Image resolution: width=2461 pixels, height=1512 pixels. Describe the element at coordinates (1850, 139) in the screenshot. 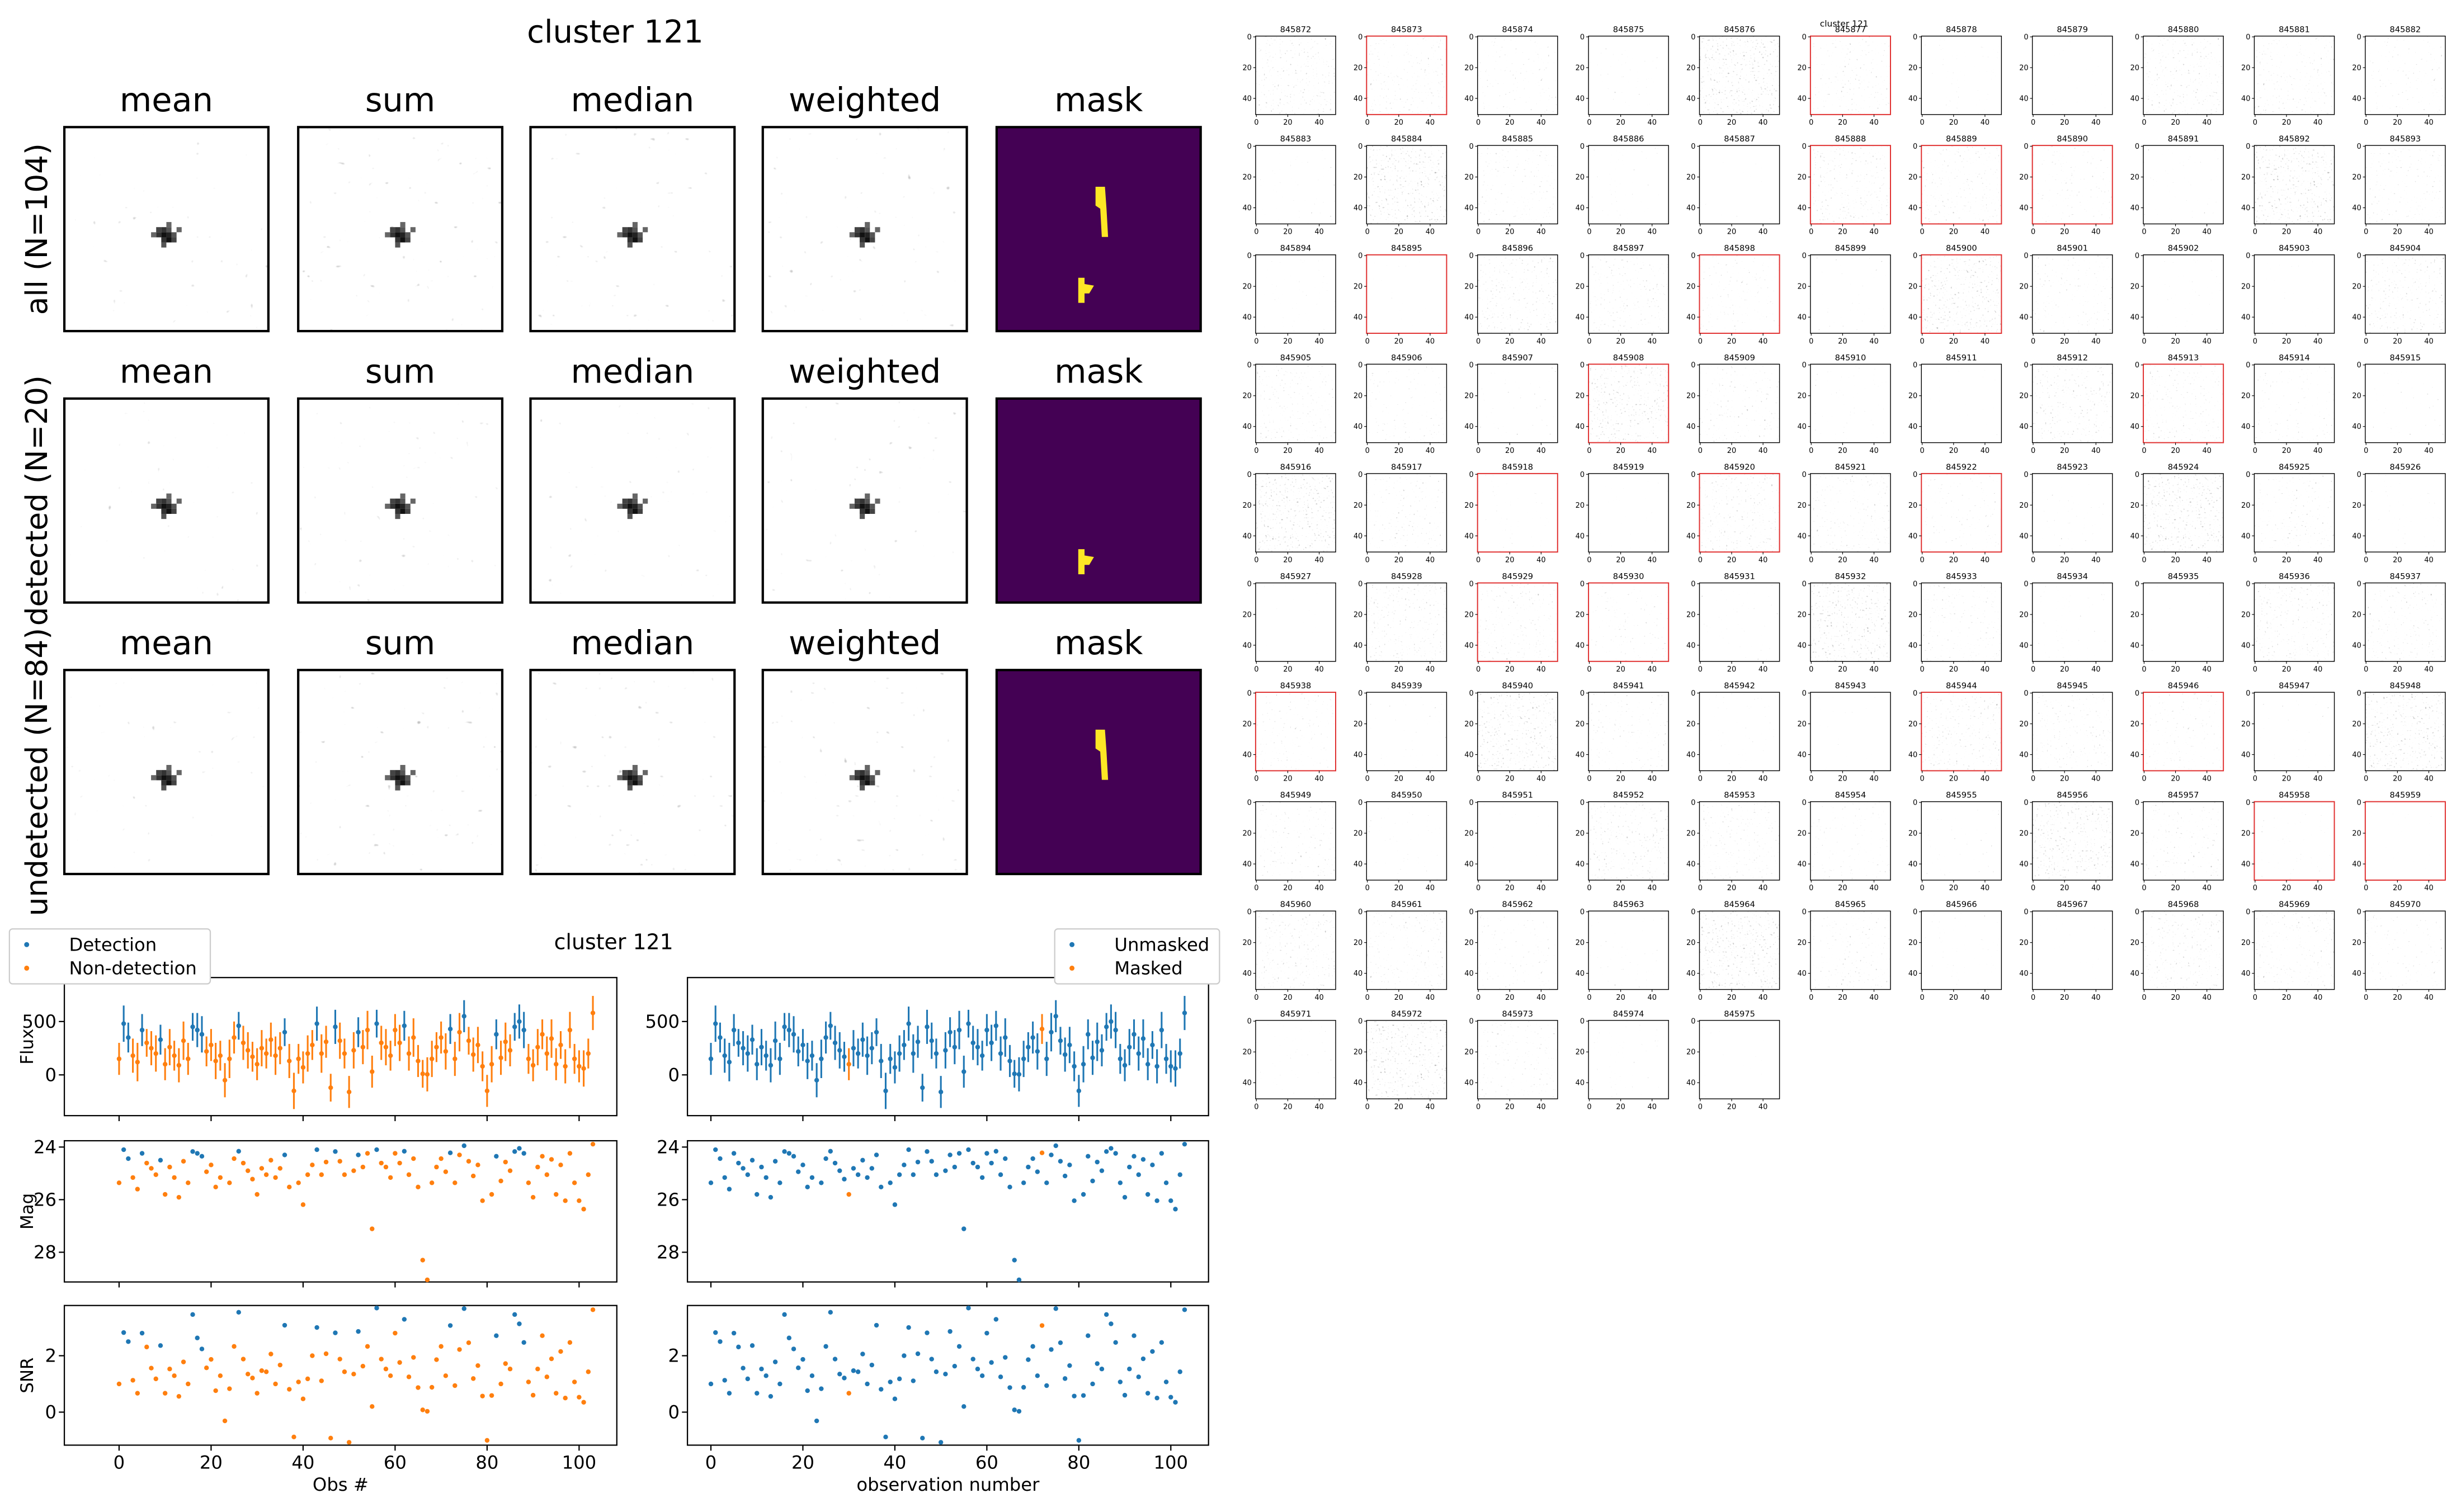

I see `thumbnail-label: 845888` at that location.